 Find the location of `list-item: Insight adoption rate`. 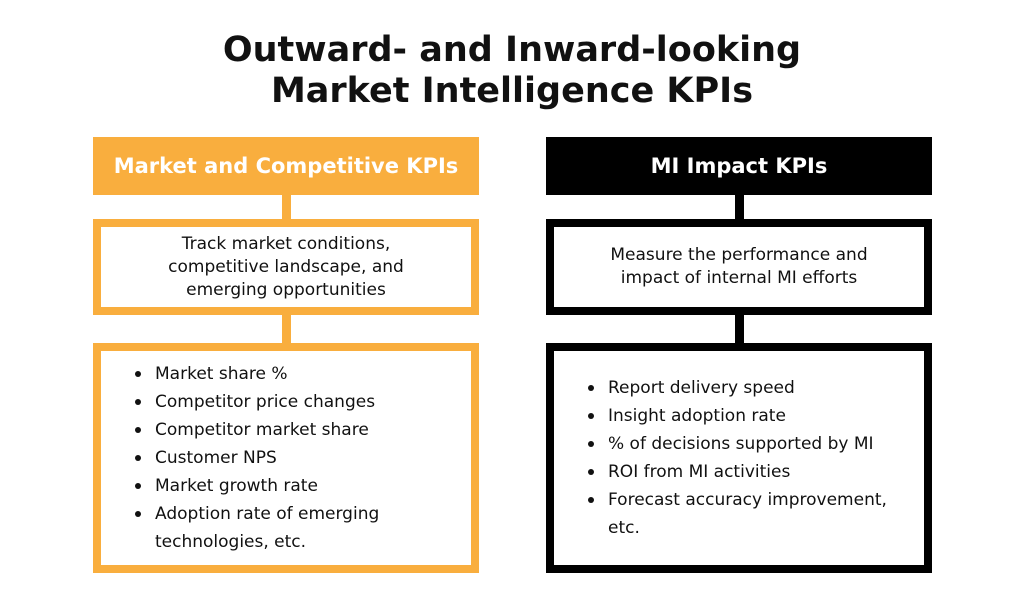

list-item: Insight adoption rate is located at coordinates (743, 416).